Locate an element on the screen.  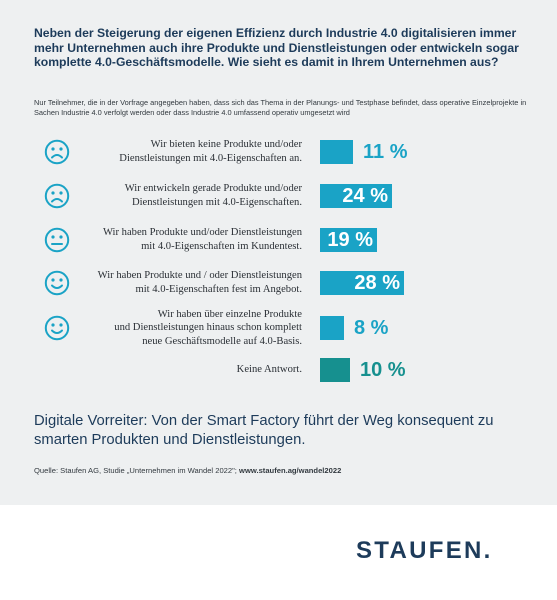
category-label-line: Dienstleistungen mit 4.0-Eigenschaften. is located at coordinates (216, 202).